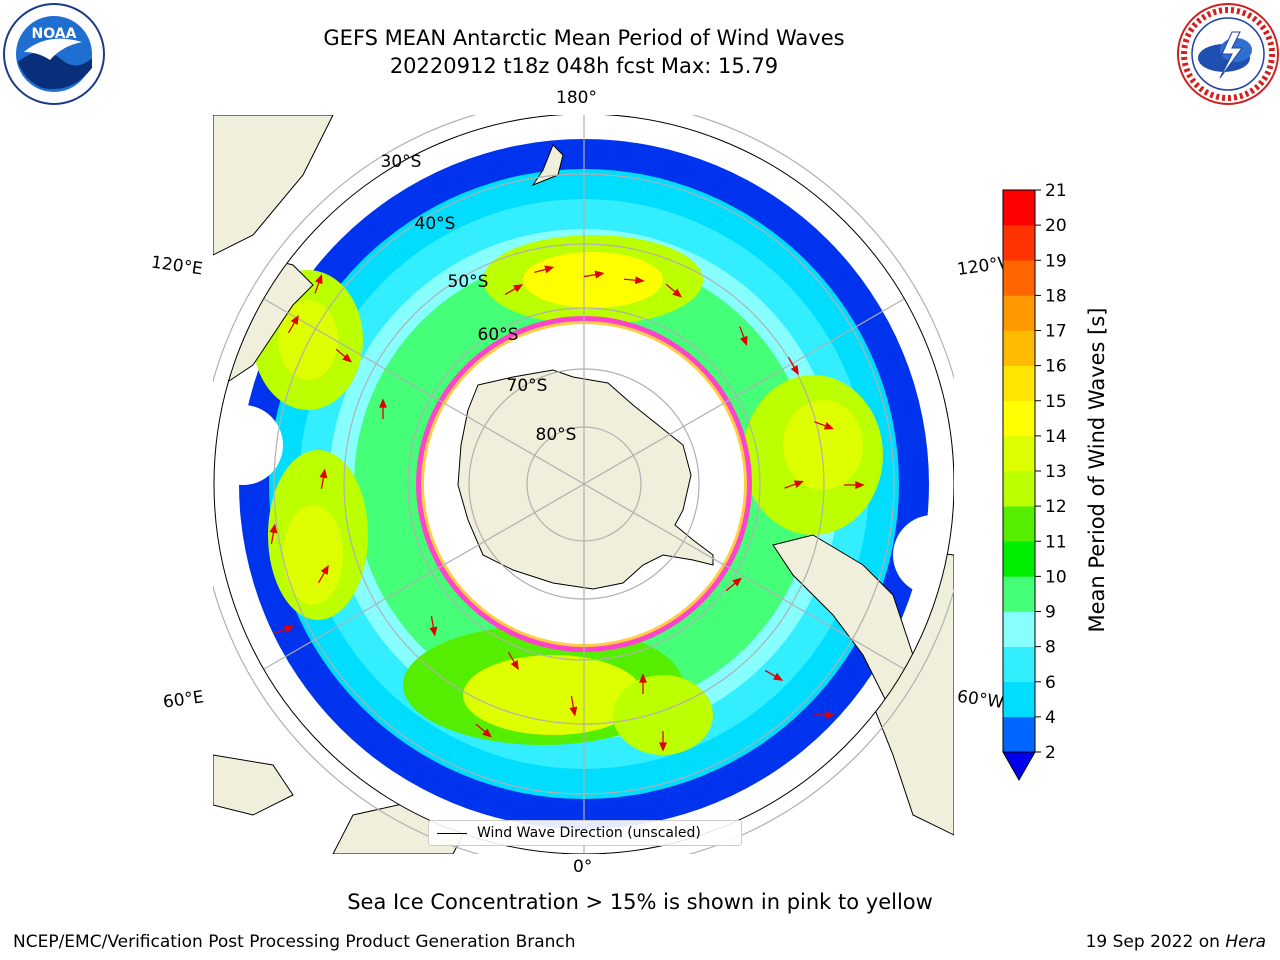  Describe the element at coordinates (1056, 261) in the screenshot. I see `colorbar-tick-label: 19` at that location.